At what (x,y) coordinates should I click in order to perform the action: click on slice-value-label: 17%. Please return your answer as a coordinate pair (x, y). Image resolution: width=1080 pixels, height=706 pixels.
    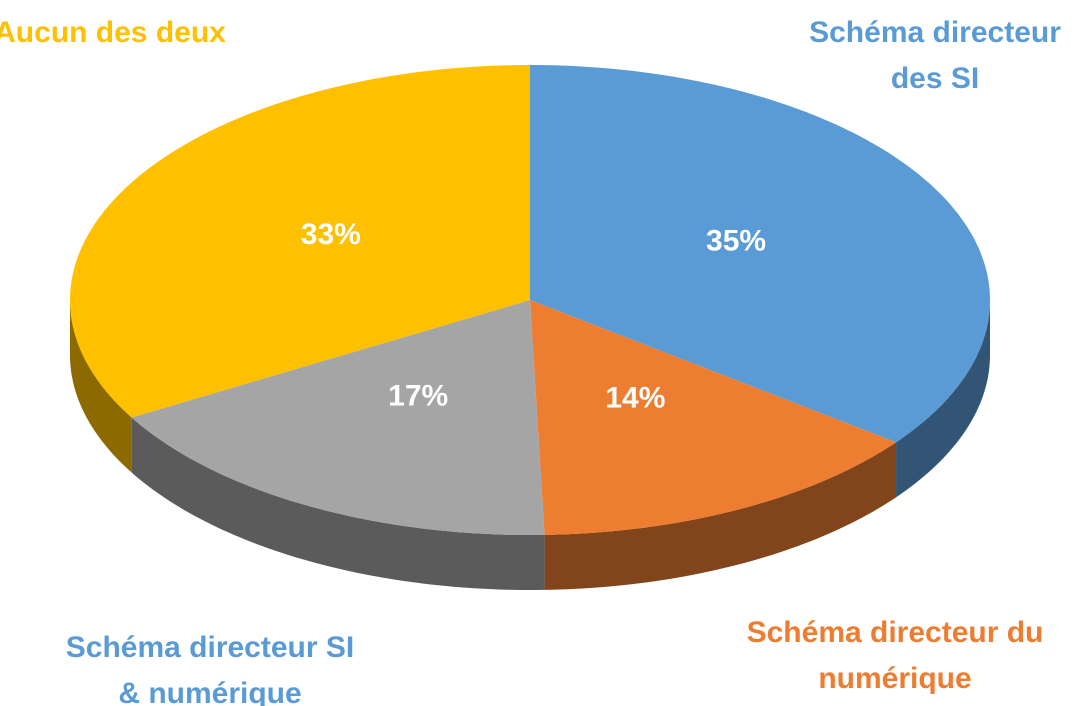
    Looking at the image, I should click on (418, 396).